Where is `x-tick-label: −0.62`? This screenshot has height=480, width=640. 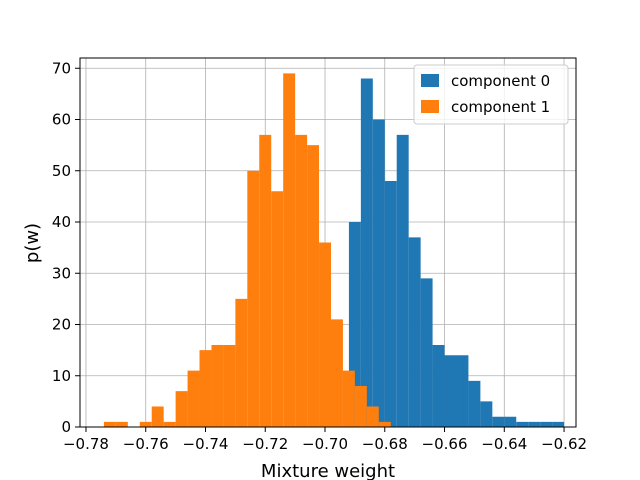
x-tick-label: −0.62 is located at coordinates (564, 444).